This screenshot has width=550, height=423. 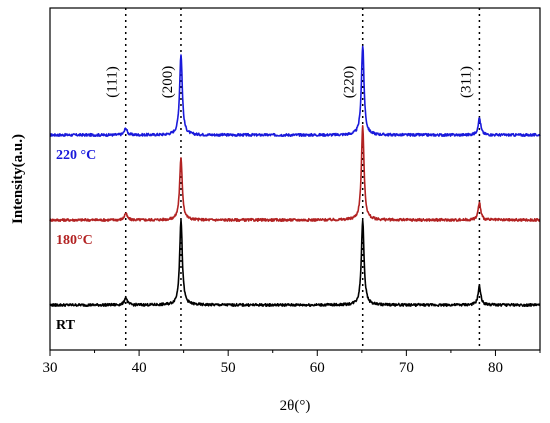 I want to click on x-axis-title: 2θ(°), so click(x=295, y=406).